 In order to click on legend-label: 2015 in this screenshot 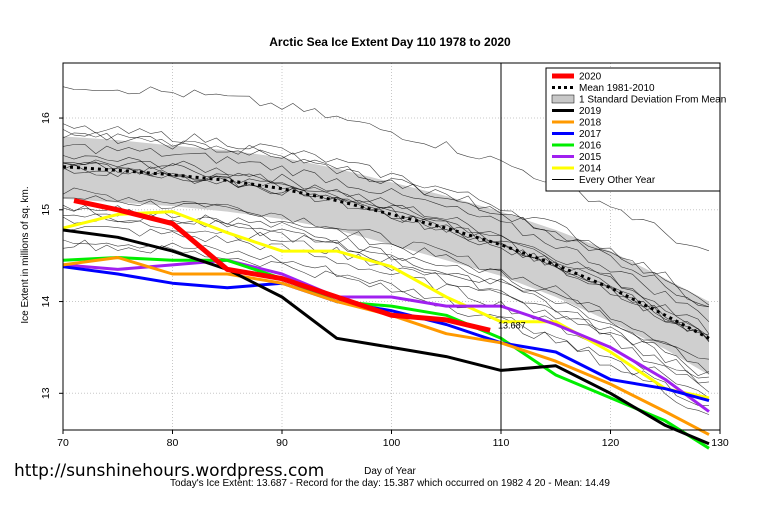, I will do `click(590, 157)`.